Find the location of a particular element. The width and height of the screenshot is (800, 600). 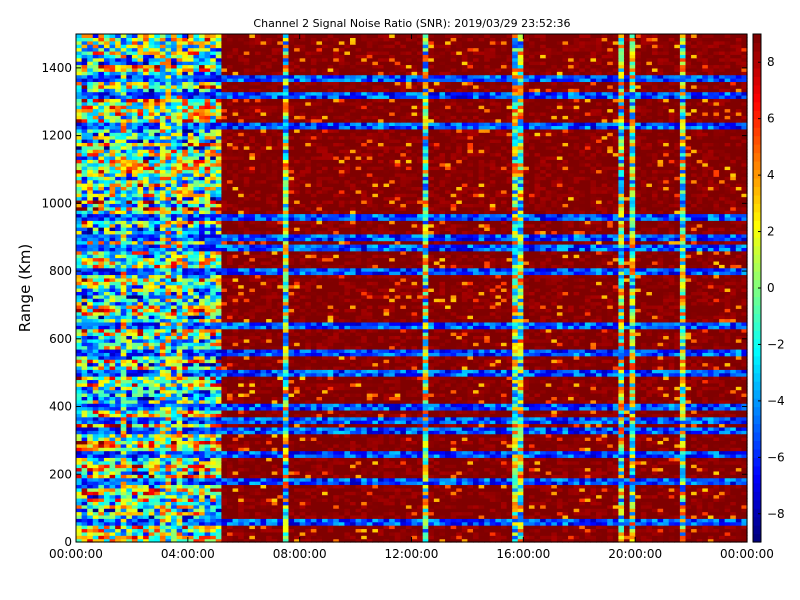

y-axis-label: Range (Km) is located at coordinates (25, 288).